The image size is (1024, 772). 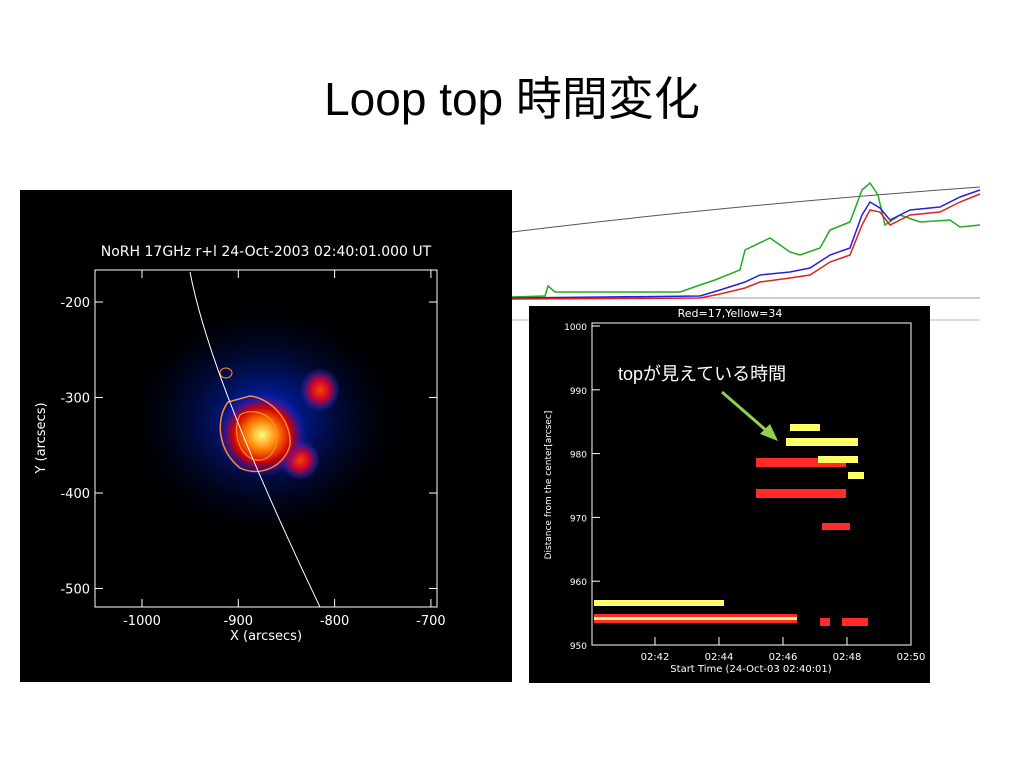 I want to click on x-tick-label: 02:42, so click(x=655, y=657).